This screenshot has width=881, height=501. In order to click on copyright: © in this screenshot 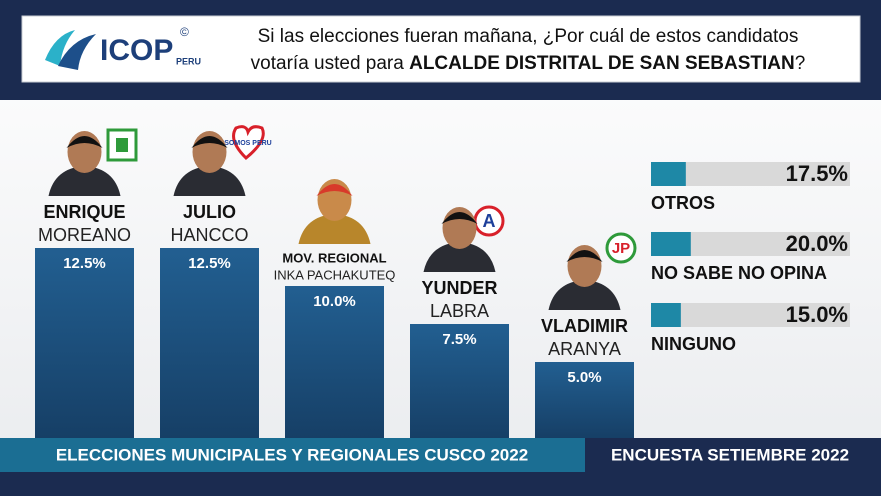, I will do `click(184, 32)`.